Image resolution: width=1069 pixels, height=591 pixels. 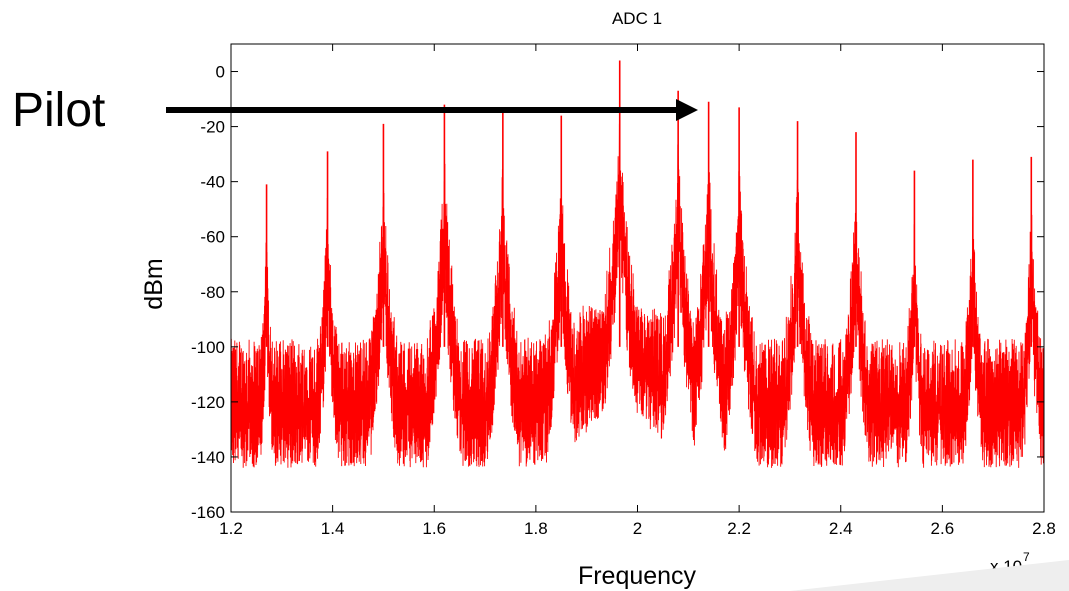 What do you see at coordinates (208, 457) in the screenshot?
I see `y-tick-label: -140` at bounding box center [208, 457].